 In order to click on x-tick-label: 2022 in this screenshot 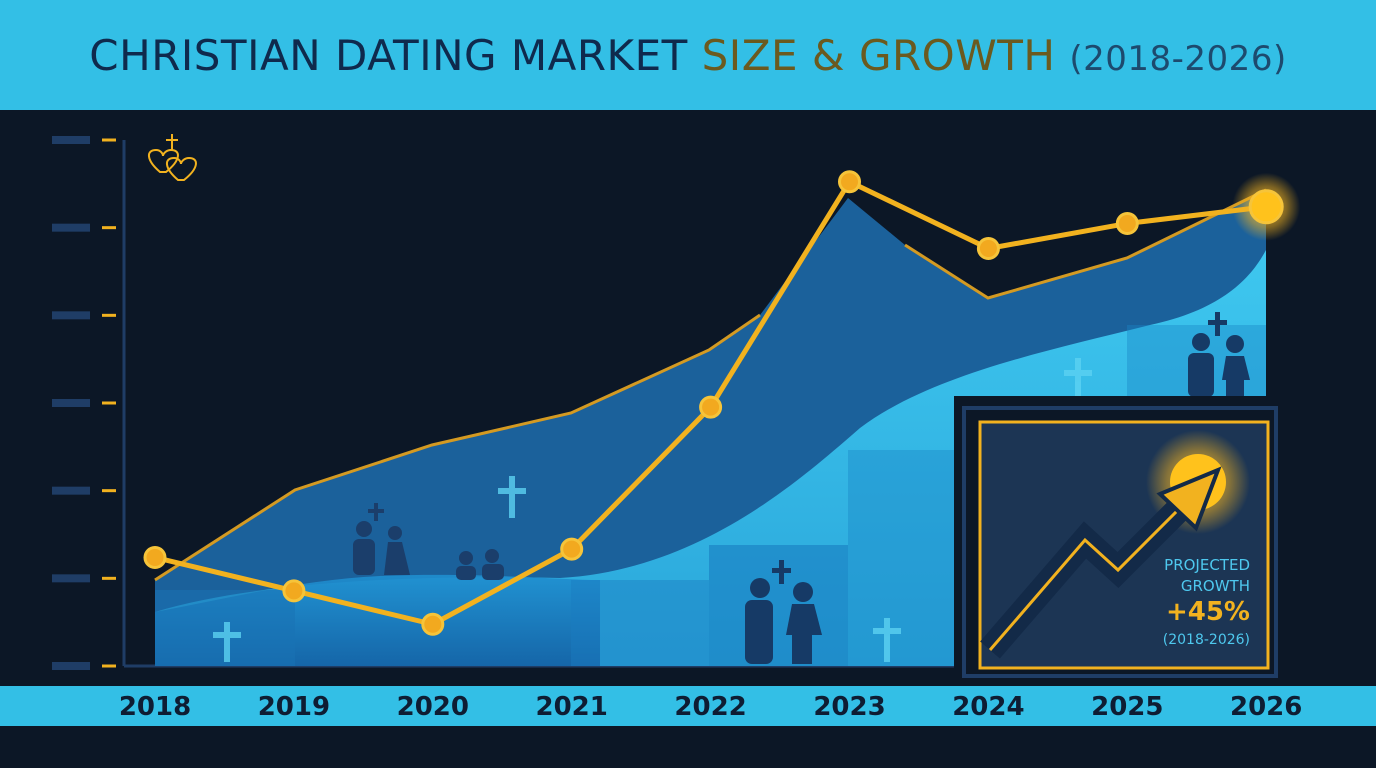, I will do `click(710, 707)`.